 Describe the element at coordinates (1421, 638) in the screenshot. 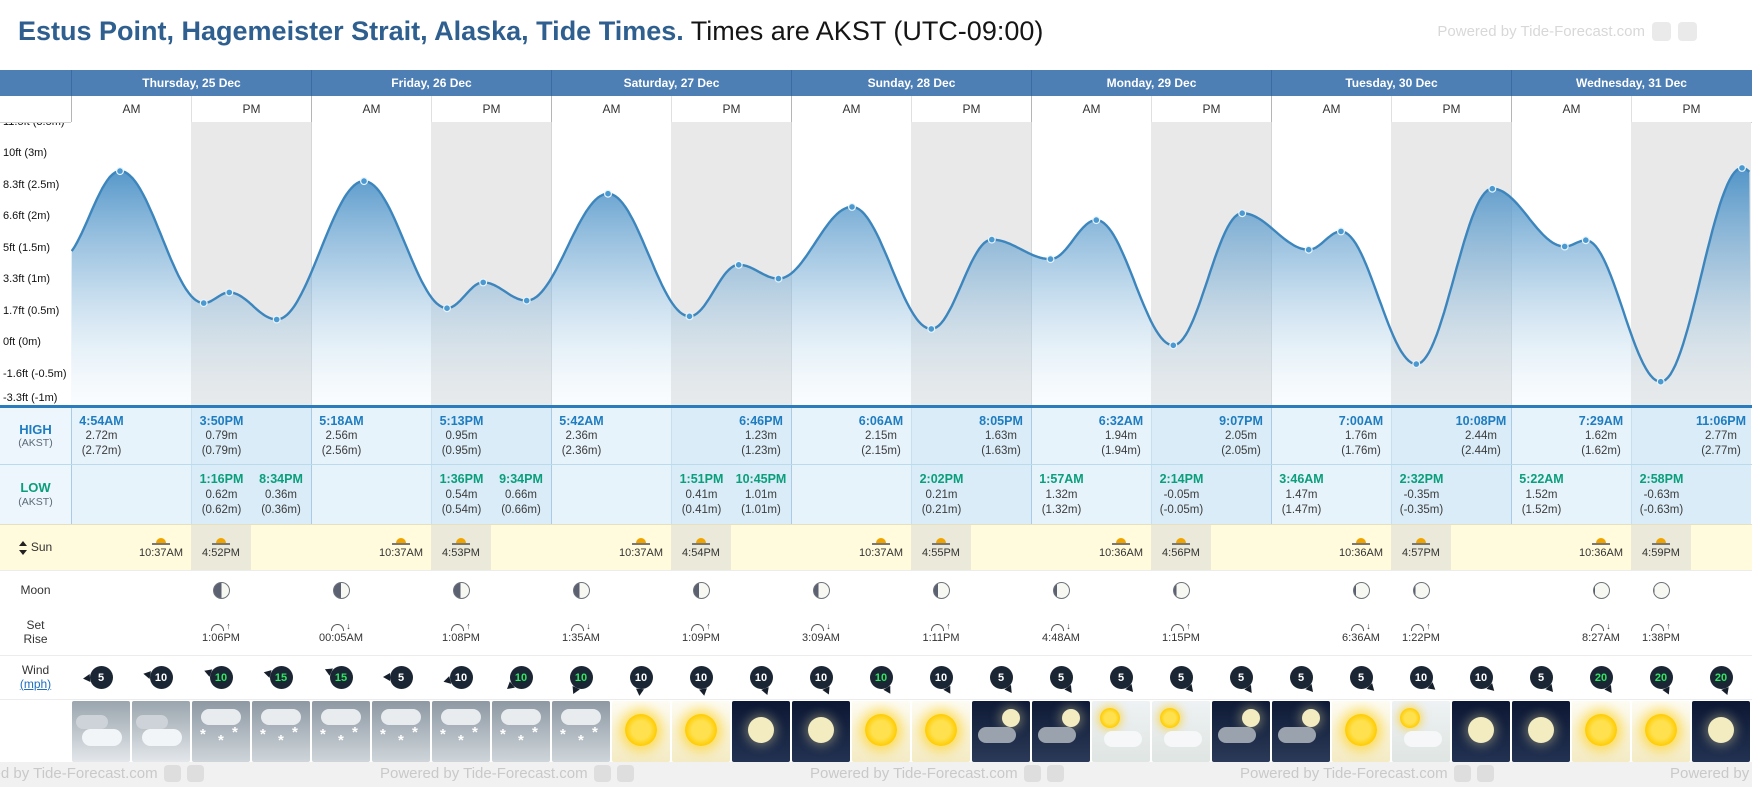

I see `moon-rise-time: 1:22PM` at that location.